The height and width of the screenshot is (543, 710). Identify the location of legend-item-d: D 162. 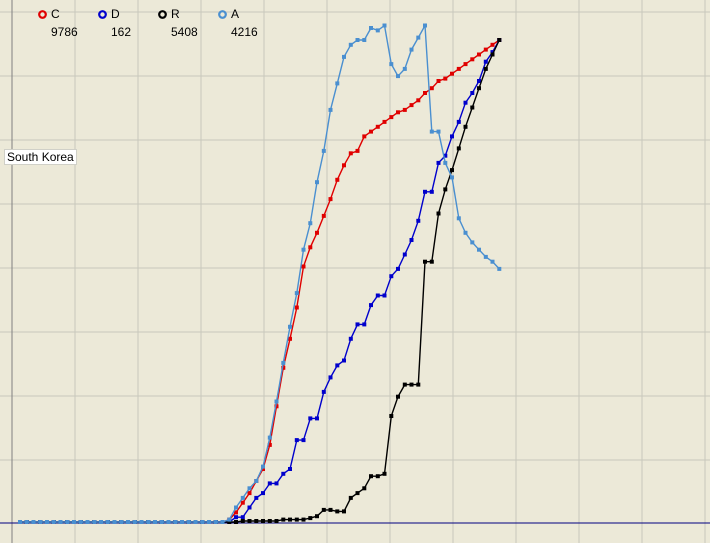
(128, 23).